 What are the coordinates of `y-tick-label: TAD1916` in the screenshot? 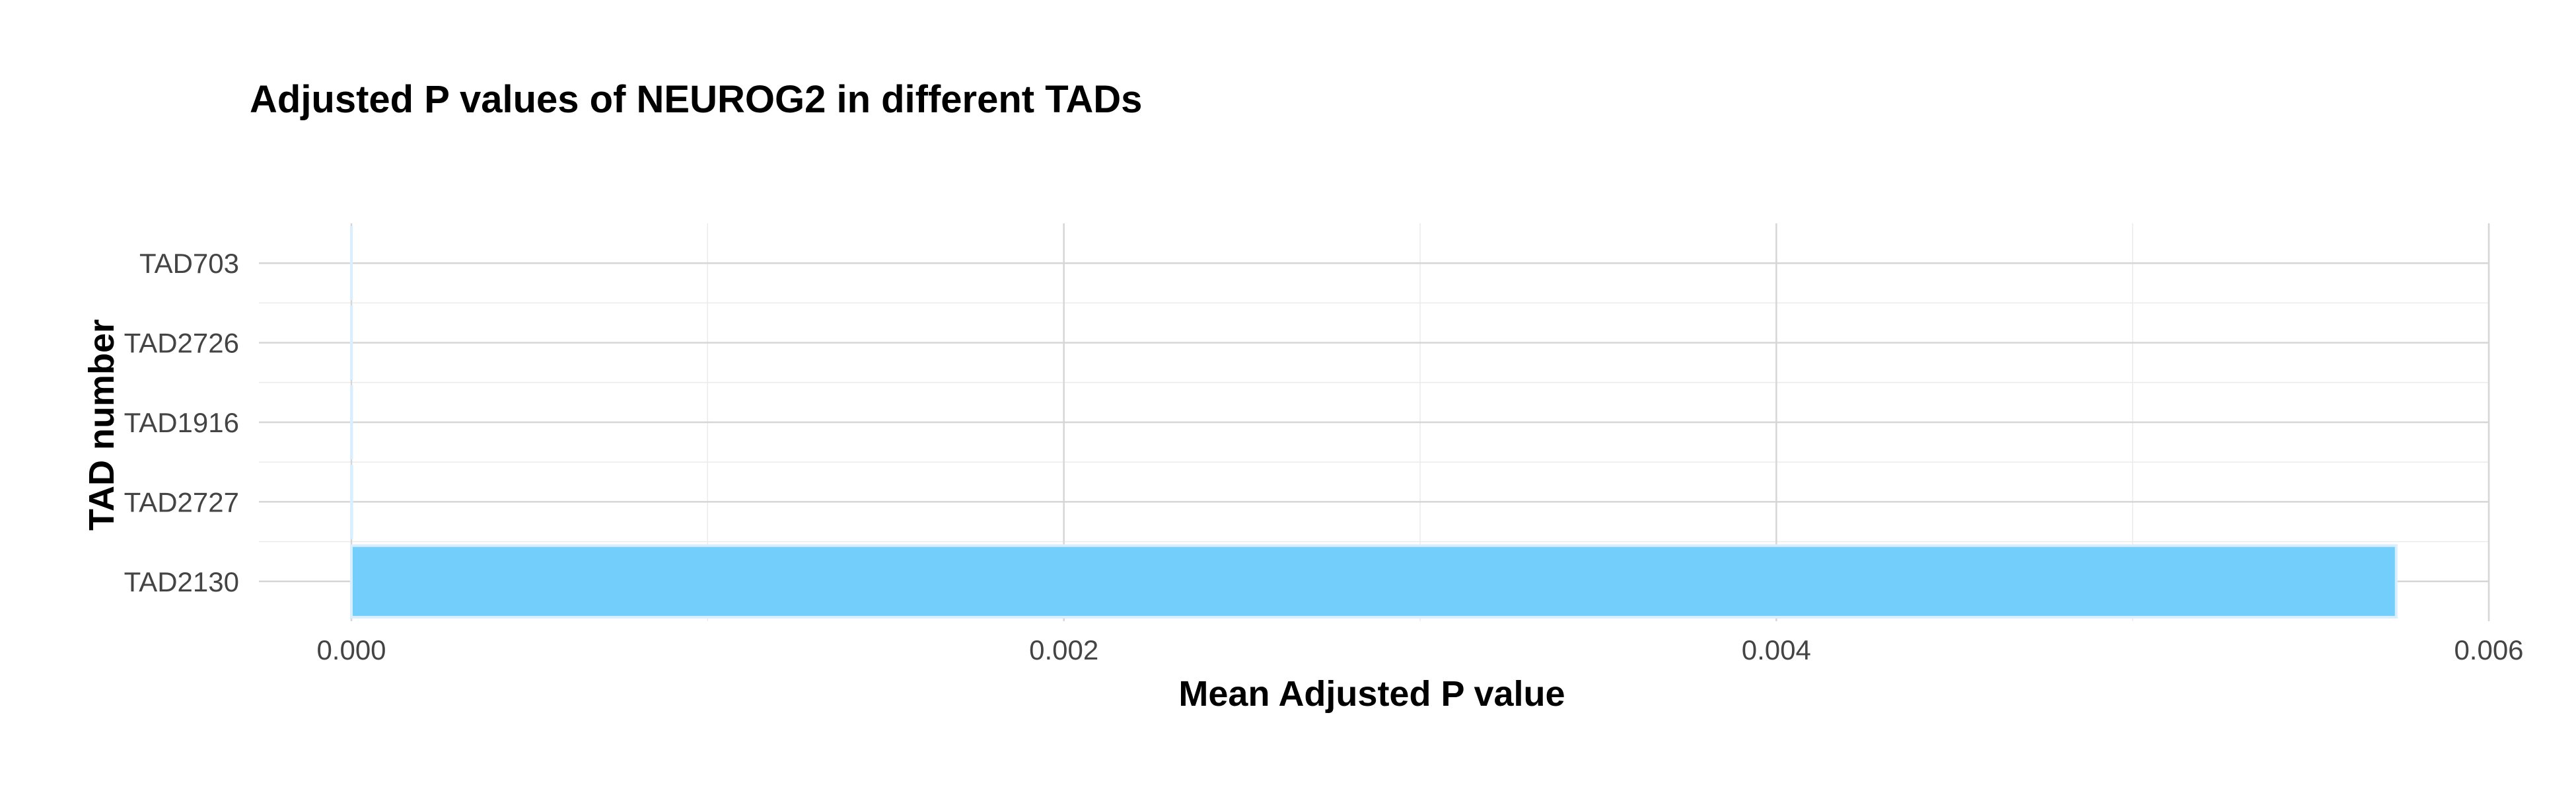 It's located at (182, 423).